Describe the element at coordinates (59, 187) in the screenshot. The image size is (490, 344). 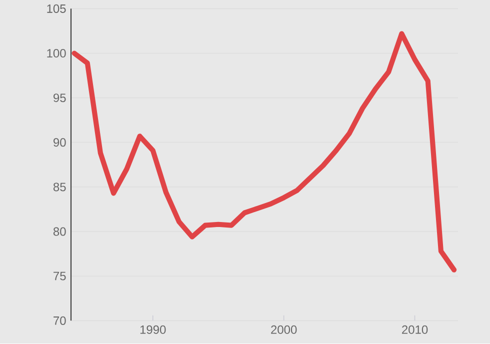
I see `y-tick-label: 85` at that location.